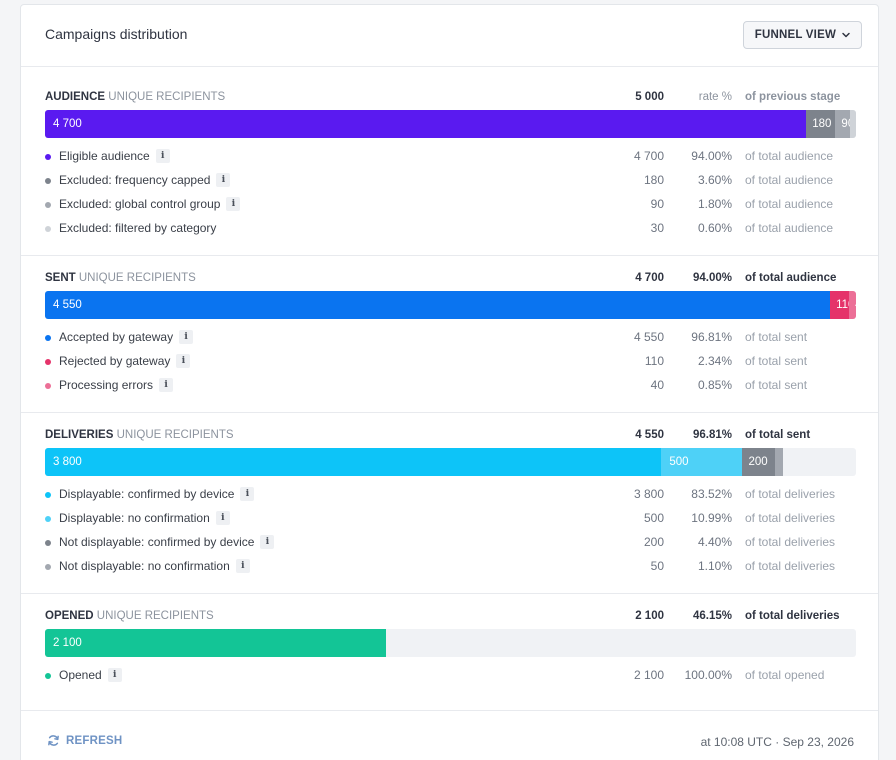 The height and width of the screenshot is (760, 896). Describe the element at coordinates (702, 462) in the screenshot. I see `bar-segment: 500` at that location.